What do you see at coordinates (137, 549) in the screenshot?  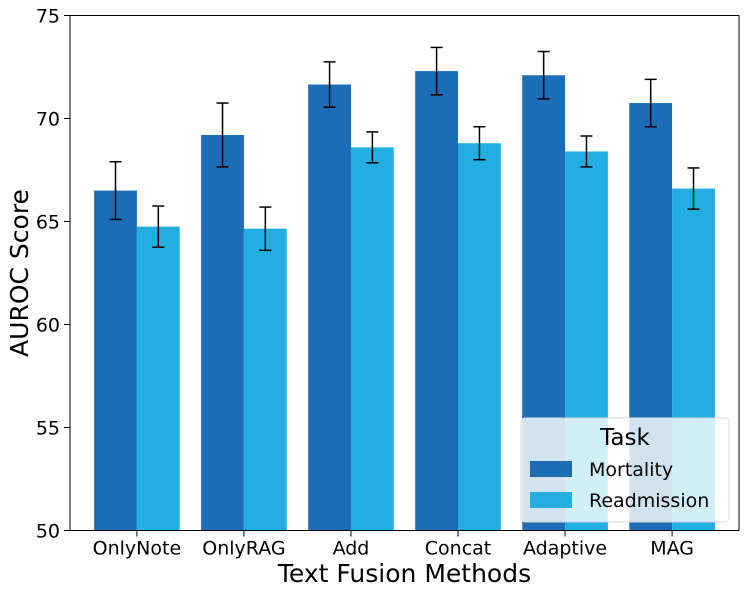 I see `x-tick-label-onlynote: OnlyNote` at bounding box center [137, 549].